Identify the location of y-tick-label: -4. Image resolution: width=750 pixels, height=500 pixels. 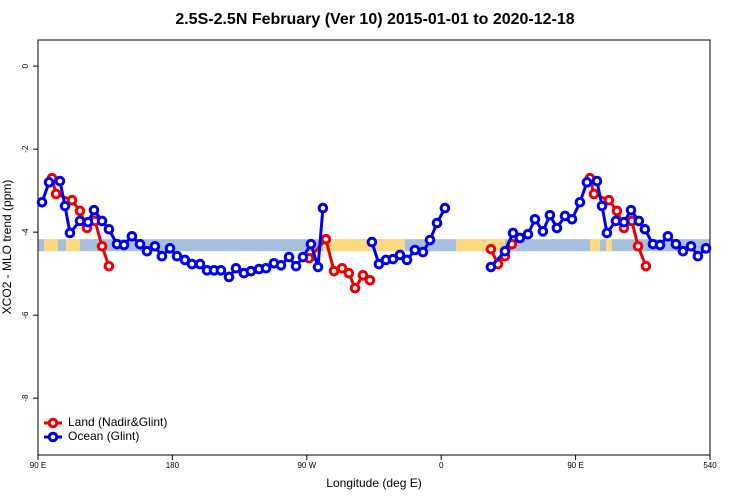
(25, 232).